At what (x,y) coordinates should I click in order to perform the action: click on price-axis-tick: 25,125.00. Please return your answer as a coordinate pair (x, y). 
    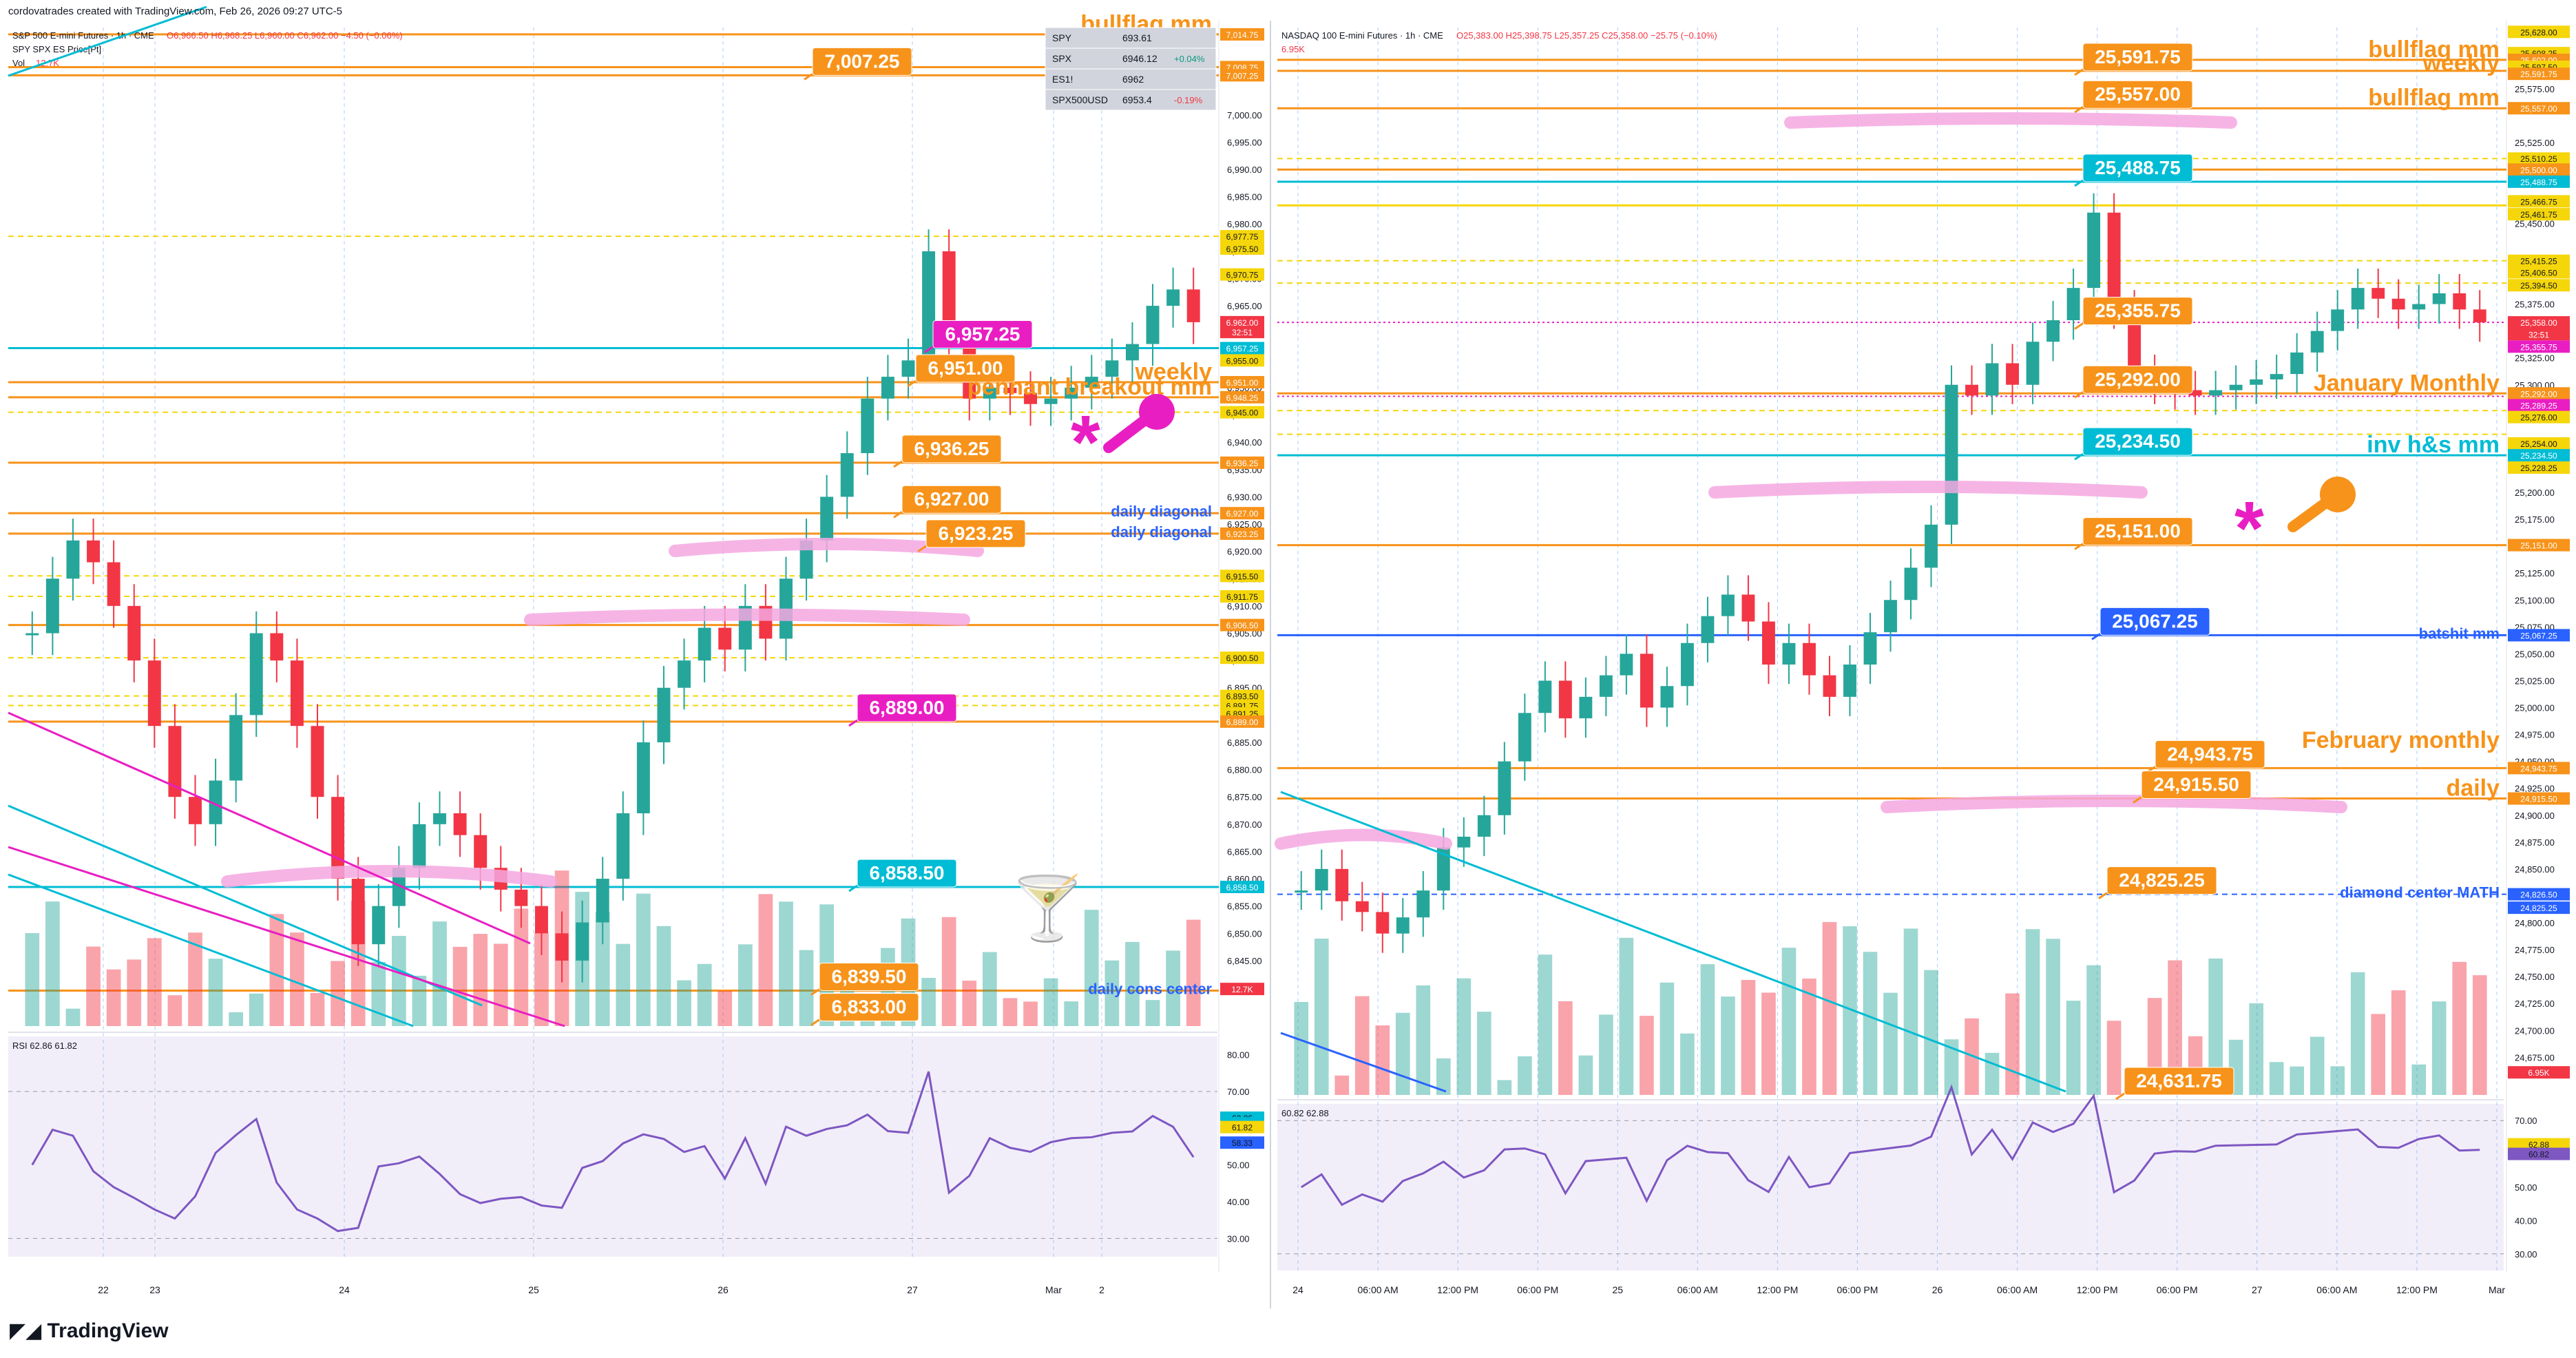
    Looking at the image, I should click on (2535, 573).